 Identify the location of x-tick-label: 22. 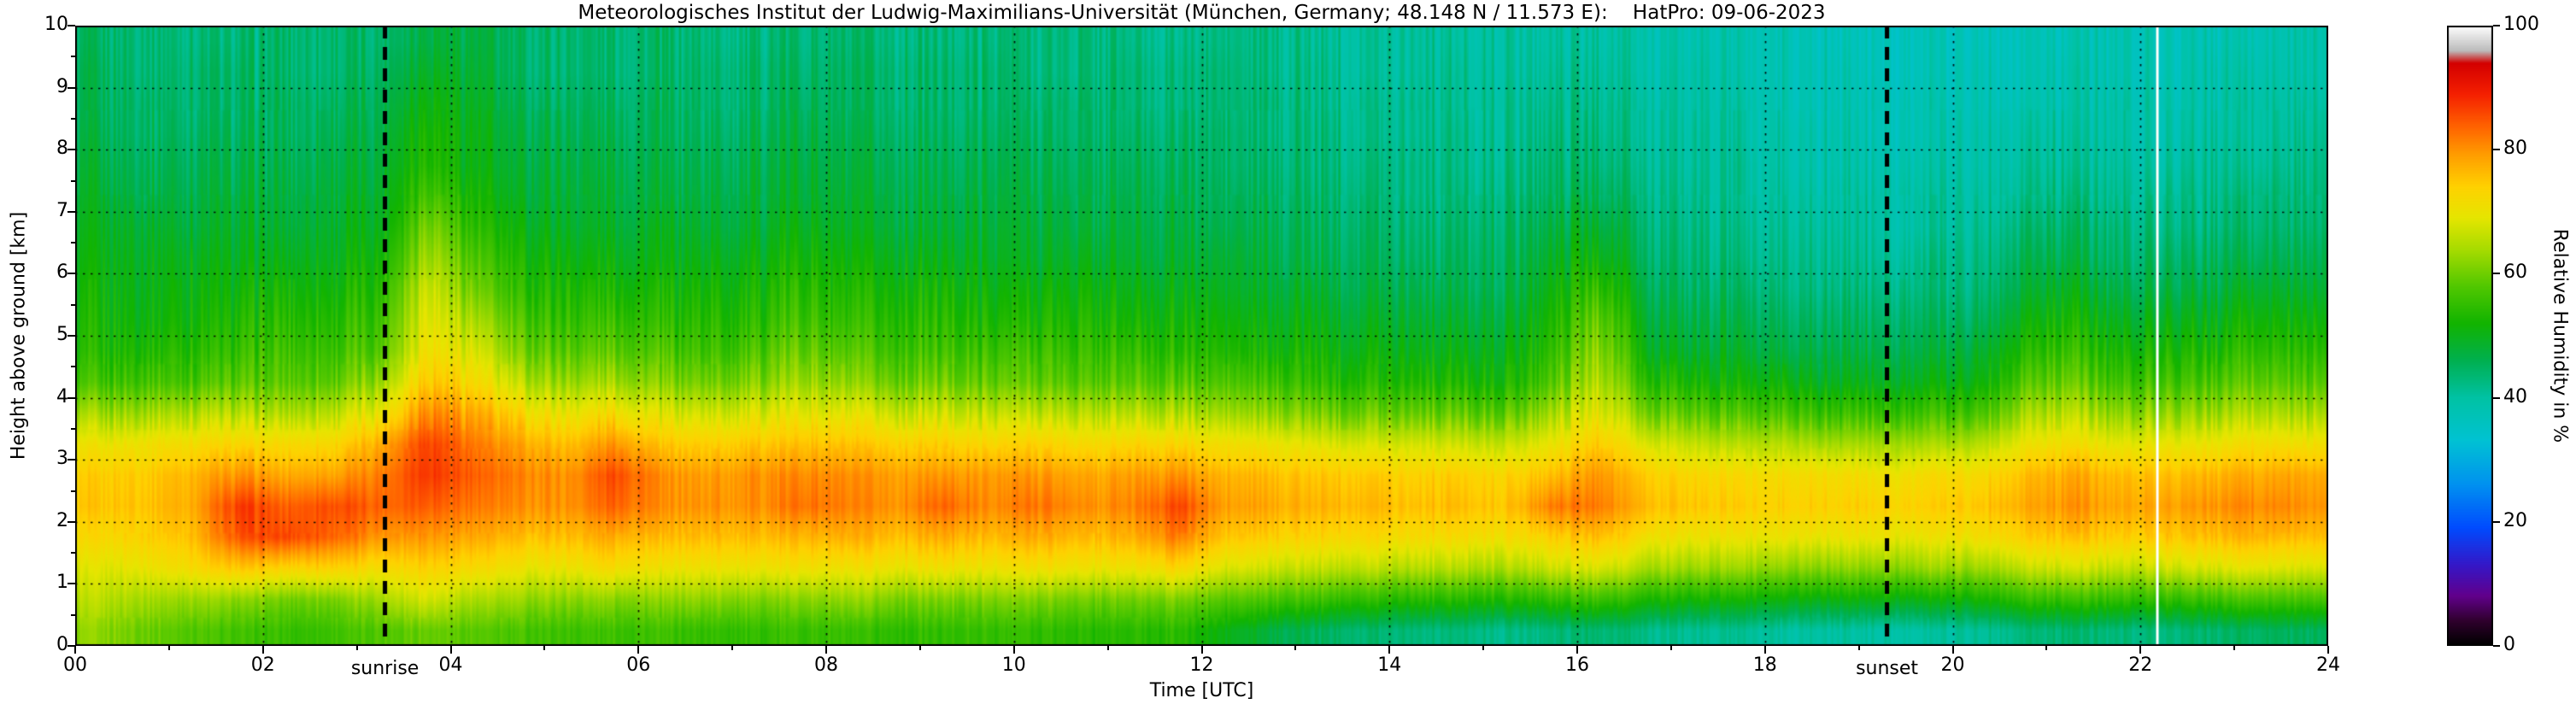
(2140, 665).